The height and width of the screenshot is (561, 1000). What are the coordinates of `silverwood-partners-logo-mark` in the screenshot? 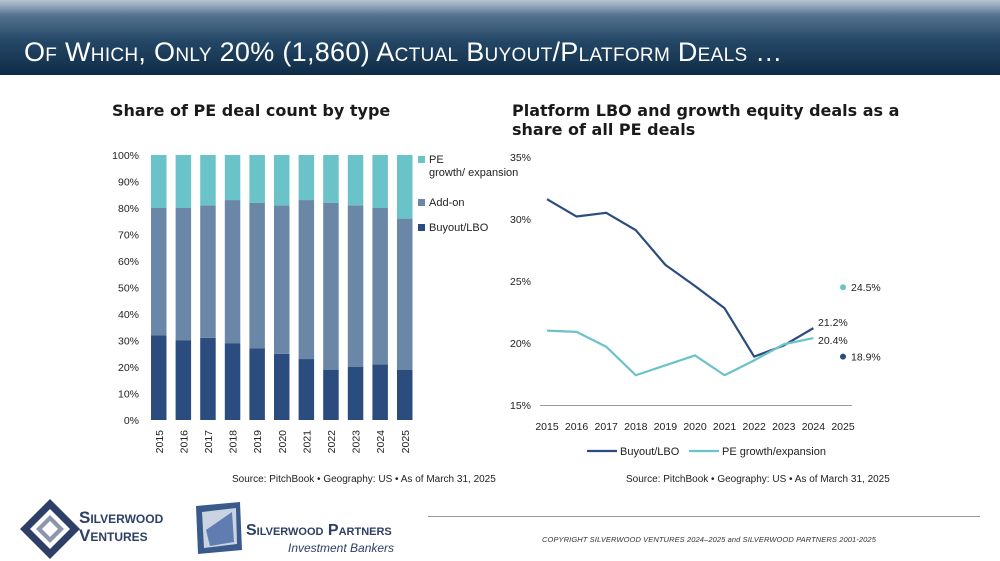 It's located at (219, 528).